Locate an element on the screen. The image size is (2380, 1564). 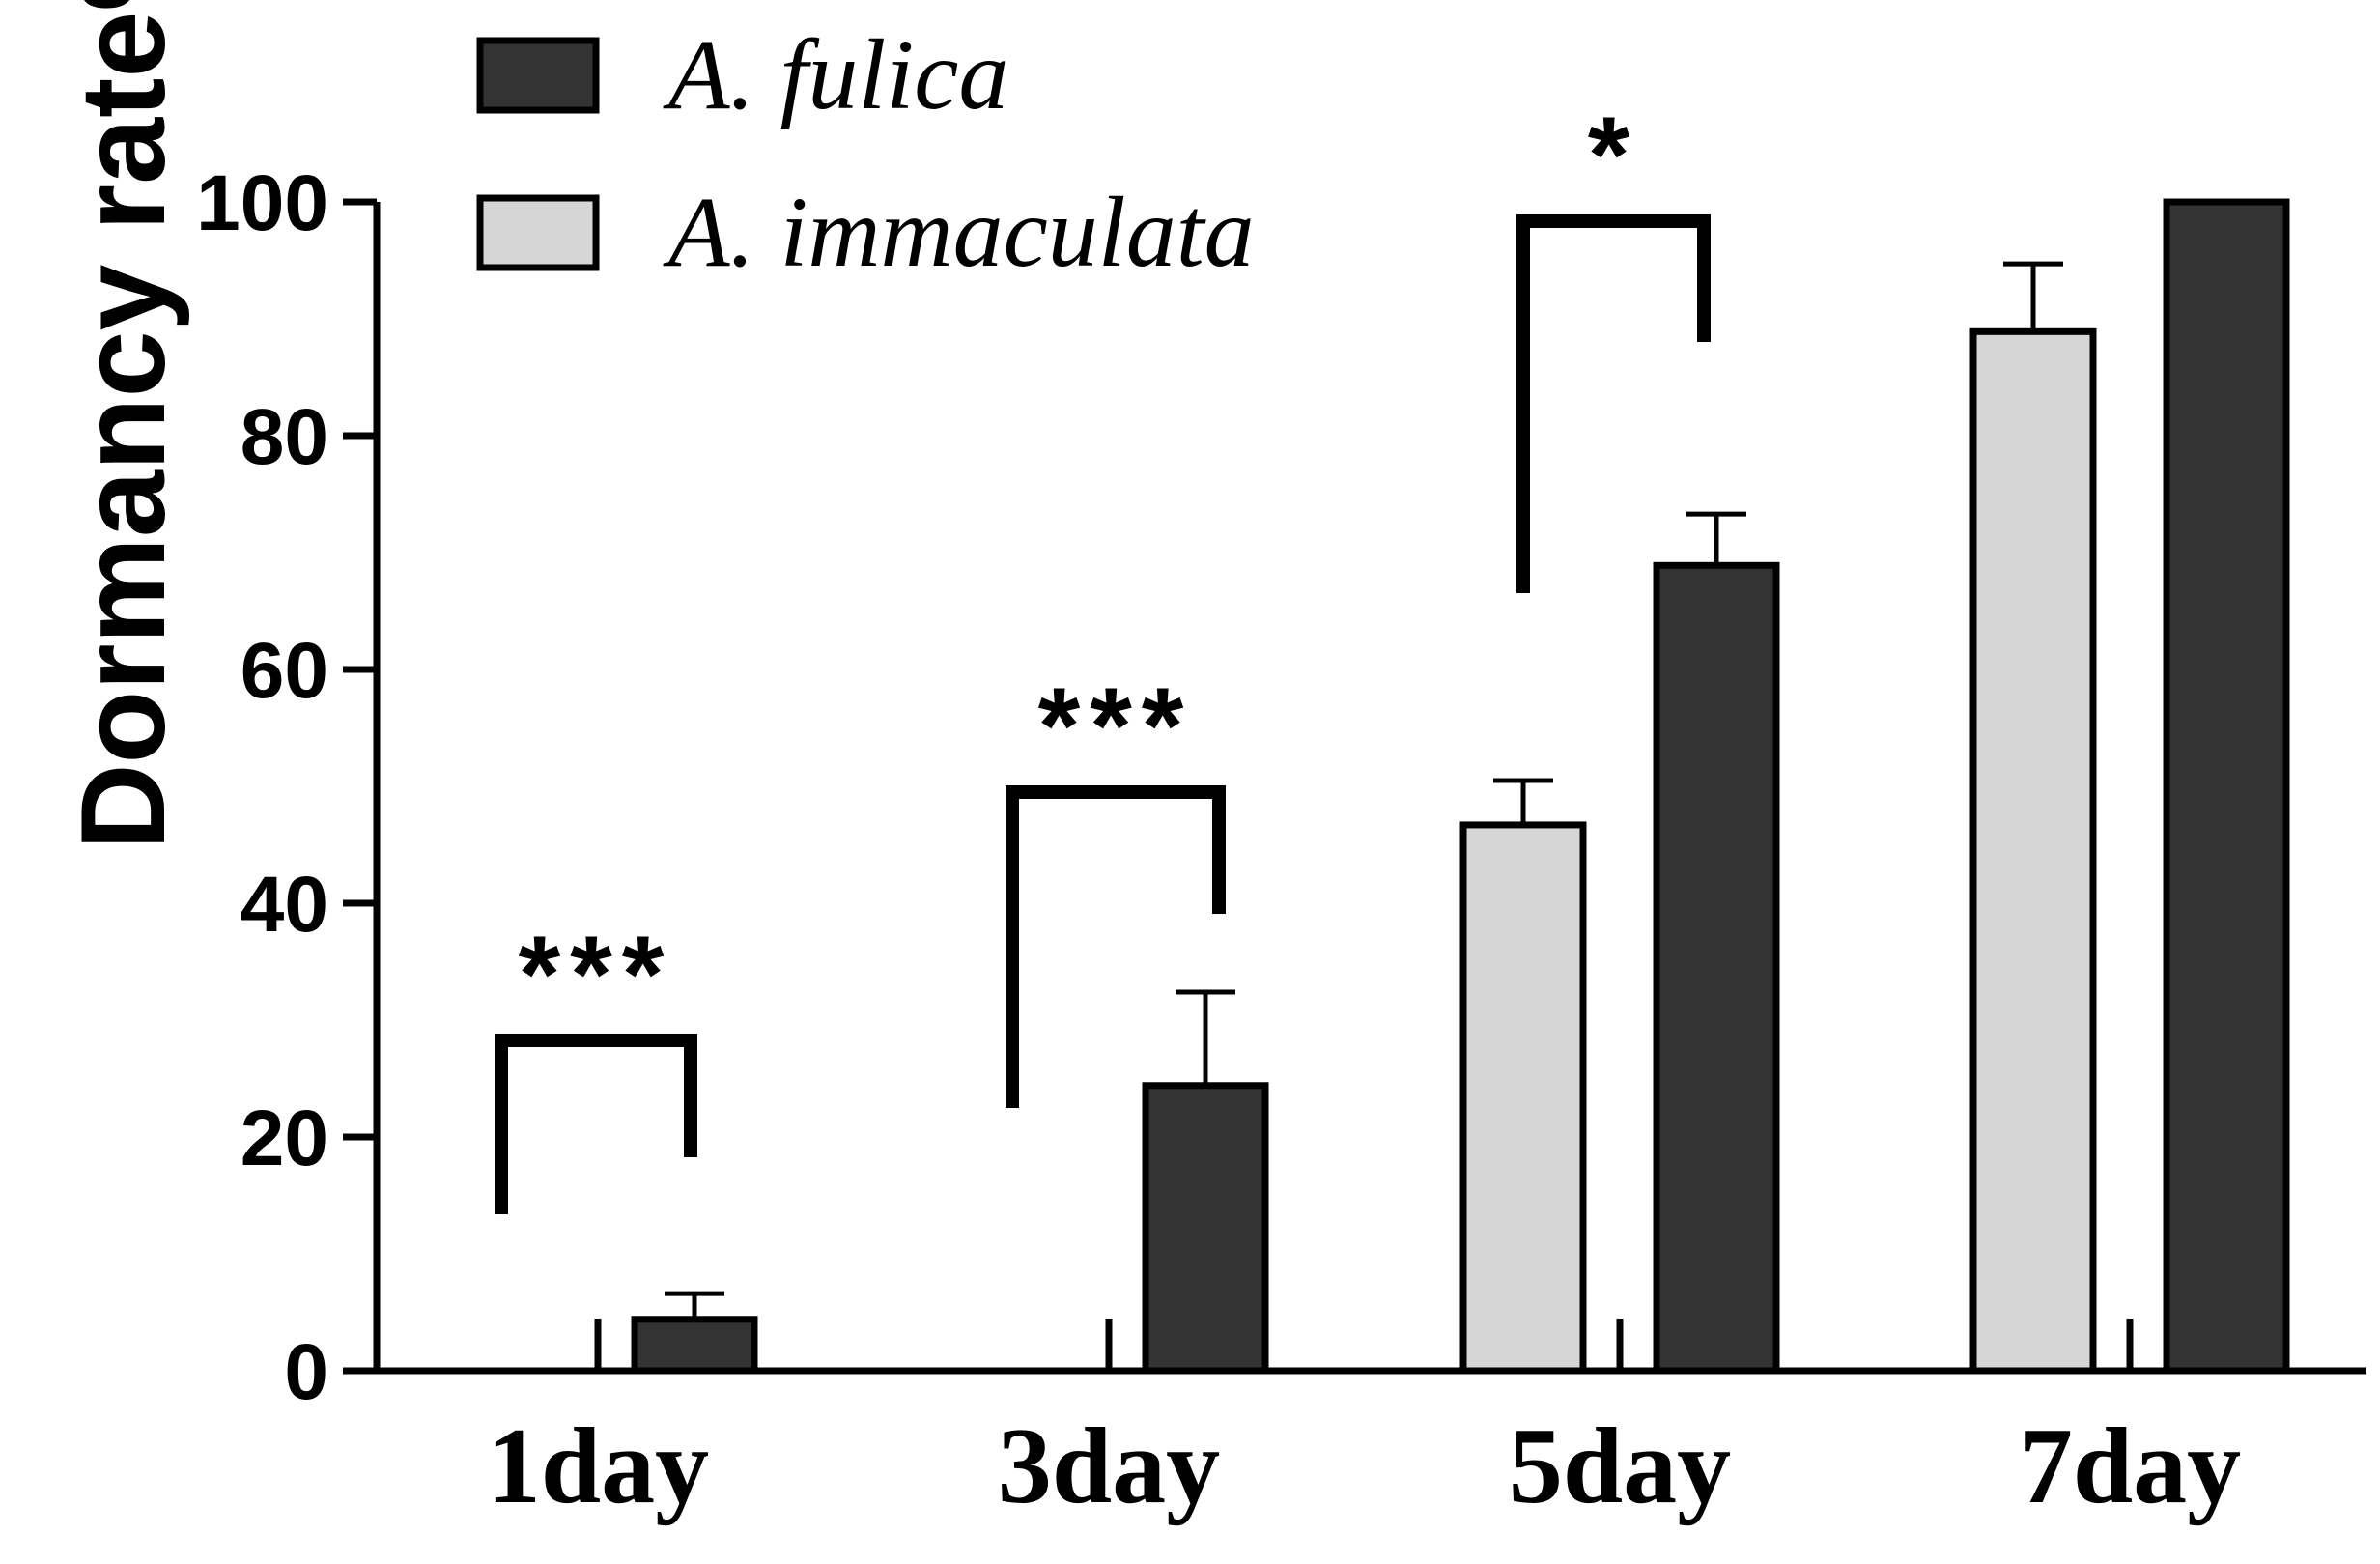
y-ticks: 0 20 40 60 80 100 is located at coordinates (286, 787).